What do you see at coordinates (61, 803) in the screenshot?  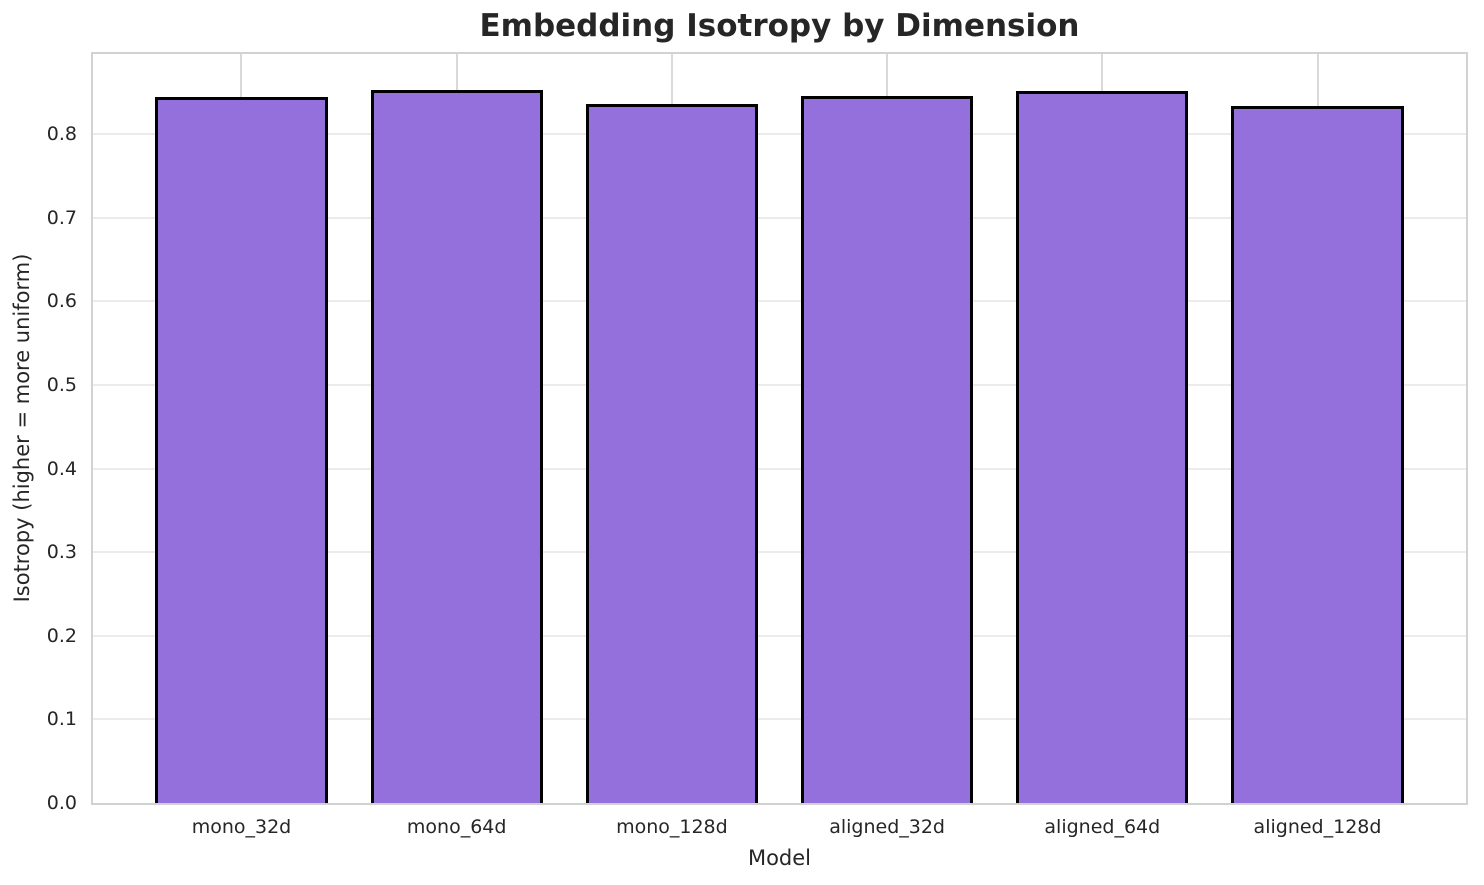 I see `y-tick-label: 0.0` at bounding box center [61, 803].